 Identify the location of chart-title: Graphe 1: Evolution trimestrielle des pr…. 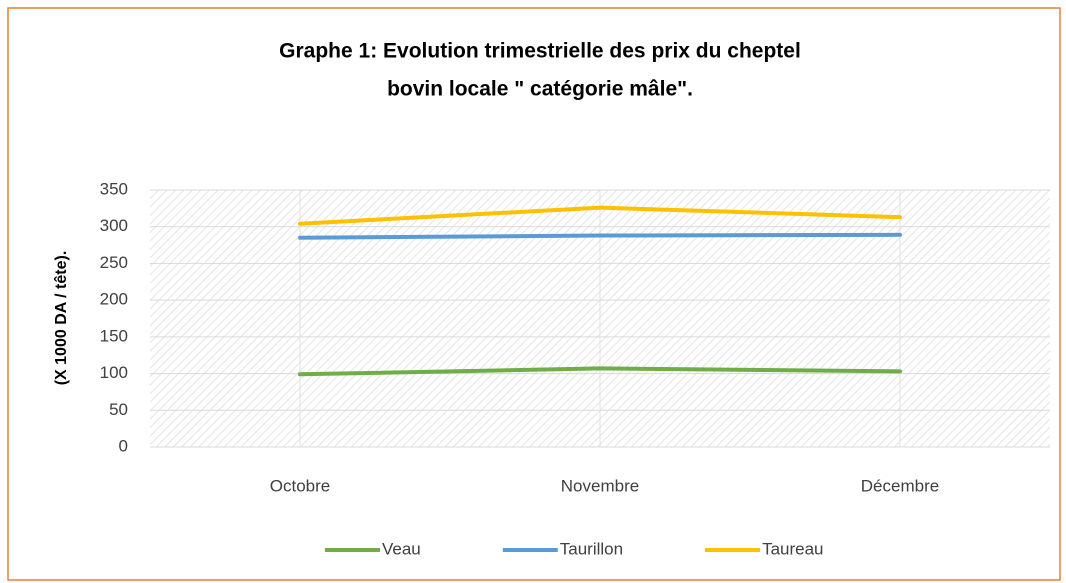
(540, 51).